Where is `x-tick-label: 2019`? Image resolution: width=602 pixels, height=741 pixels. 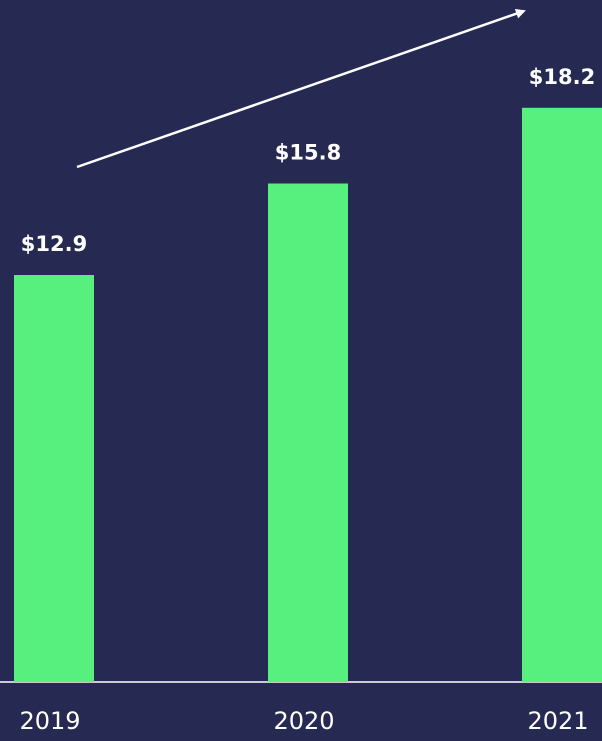
x-tick-label: 2019 is located at coordinates (49, 721).